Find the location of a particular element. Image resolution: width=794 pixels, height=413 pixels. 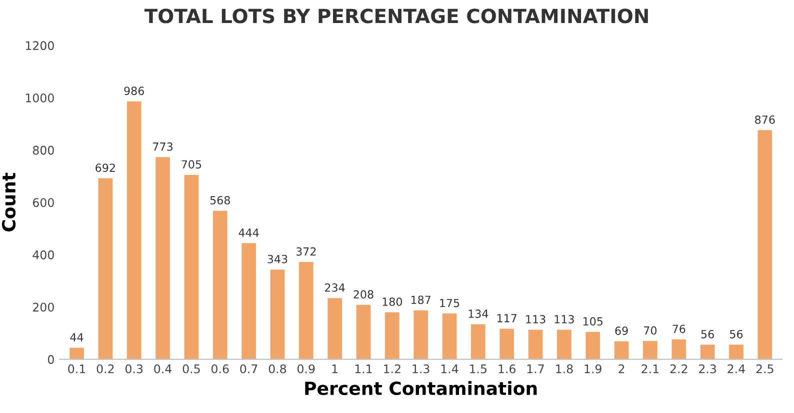

y-tick-label: 1200 is located at coordinates (40, 45).